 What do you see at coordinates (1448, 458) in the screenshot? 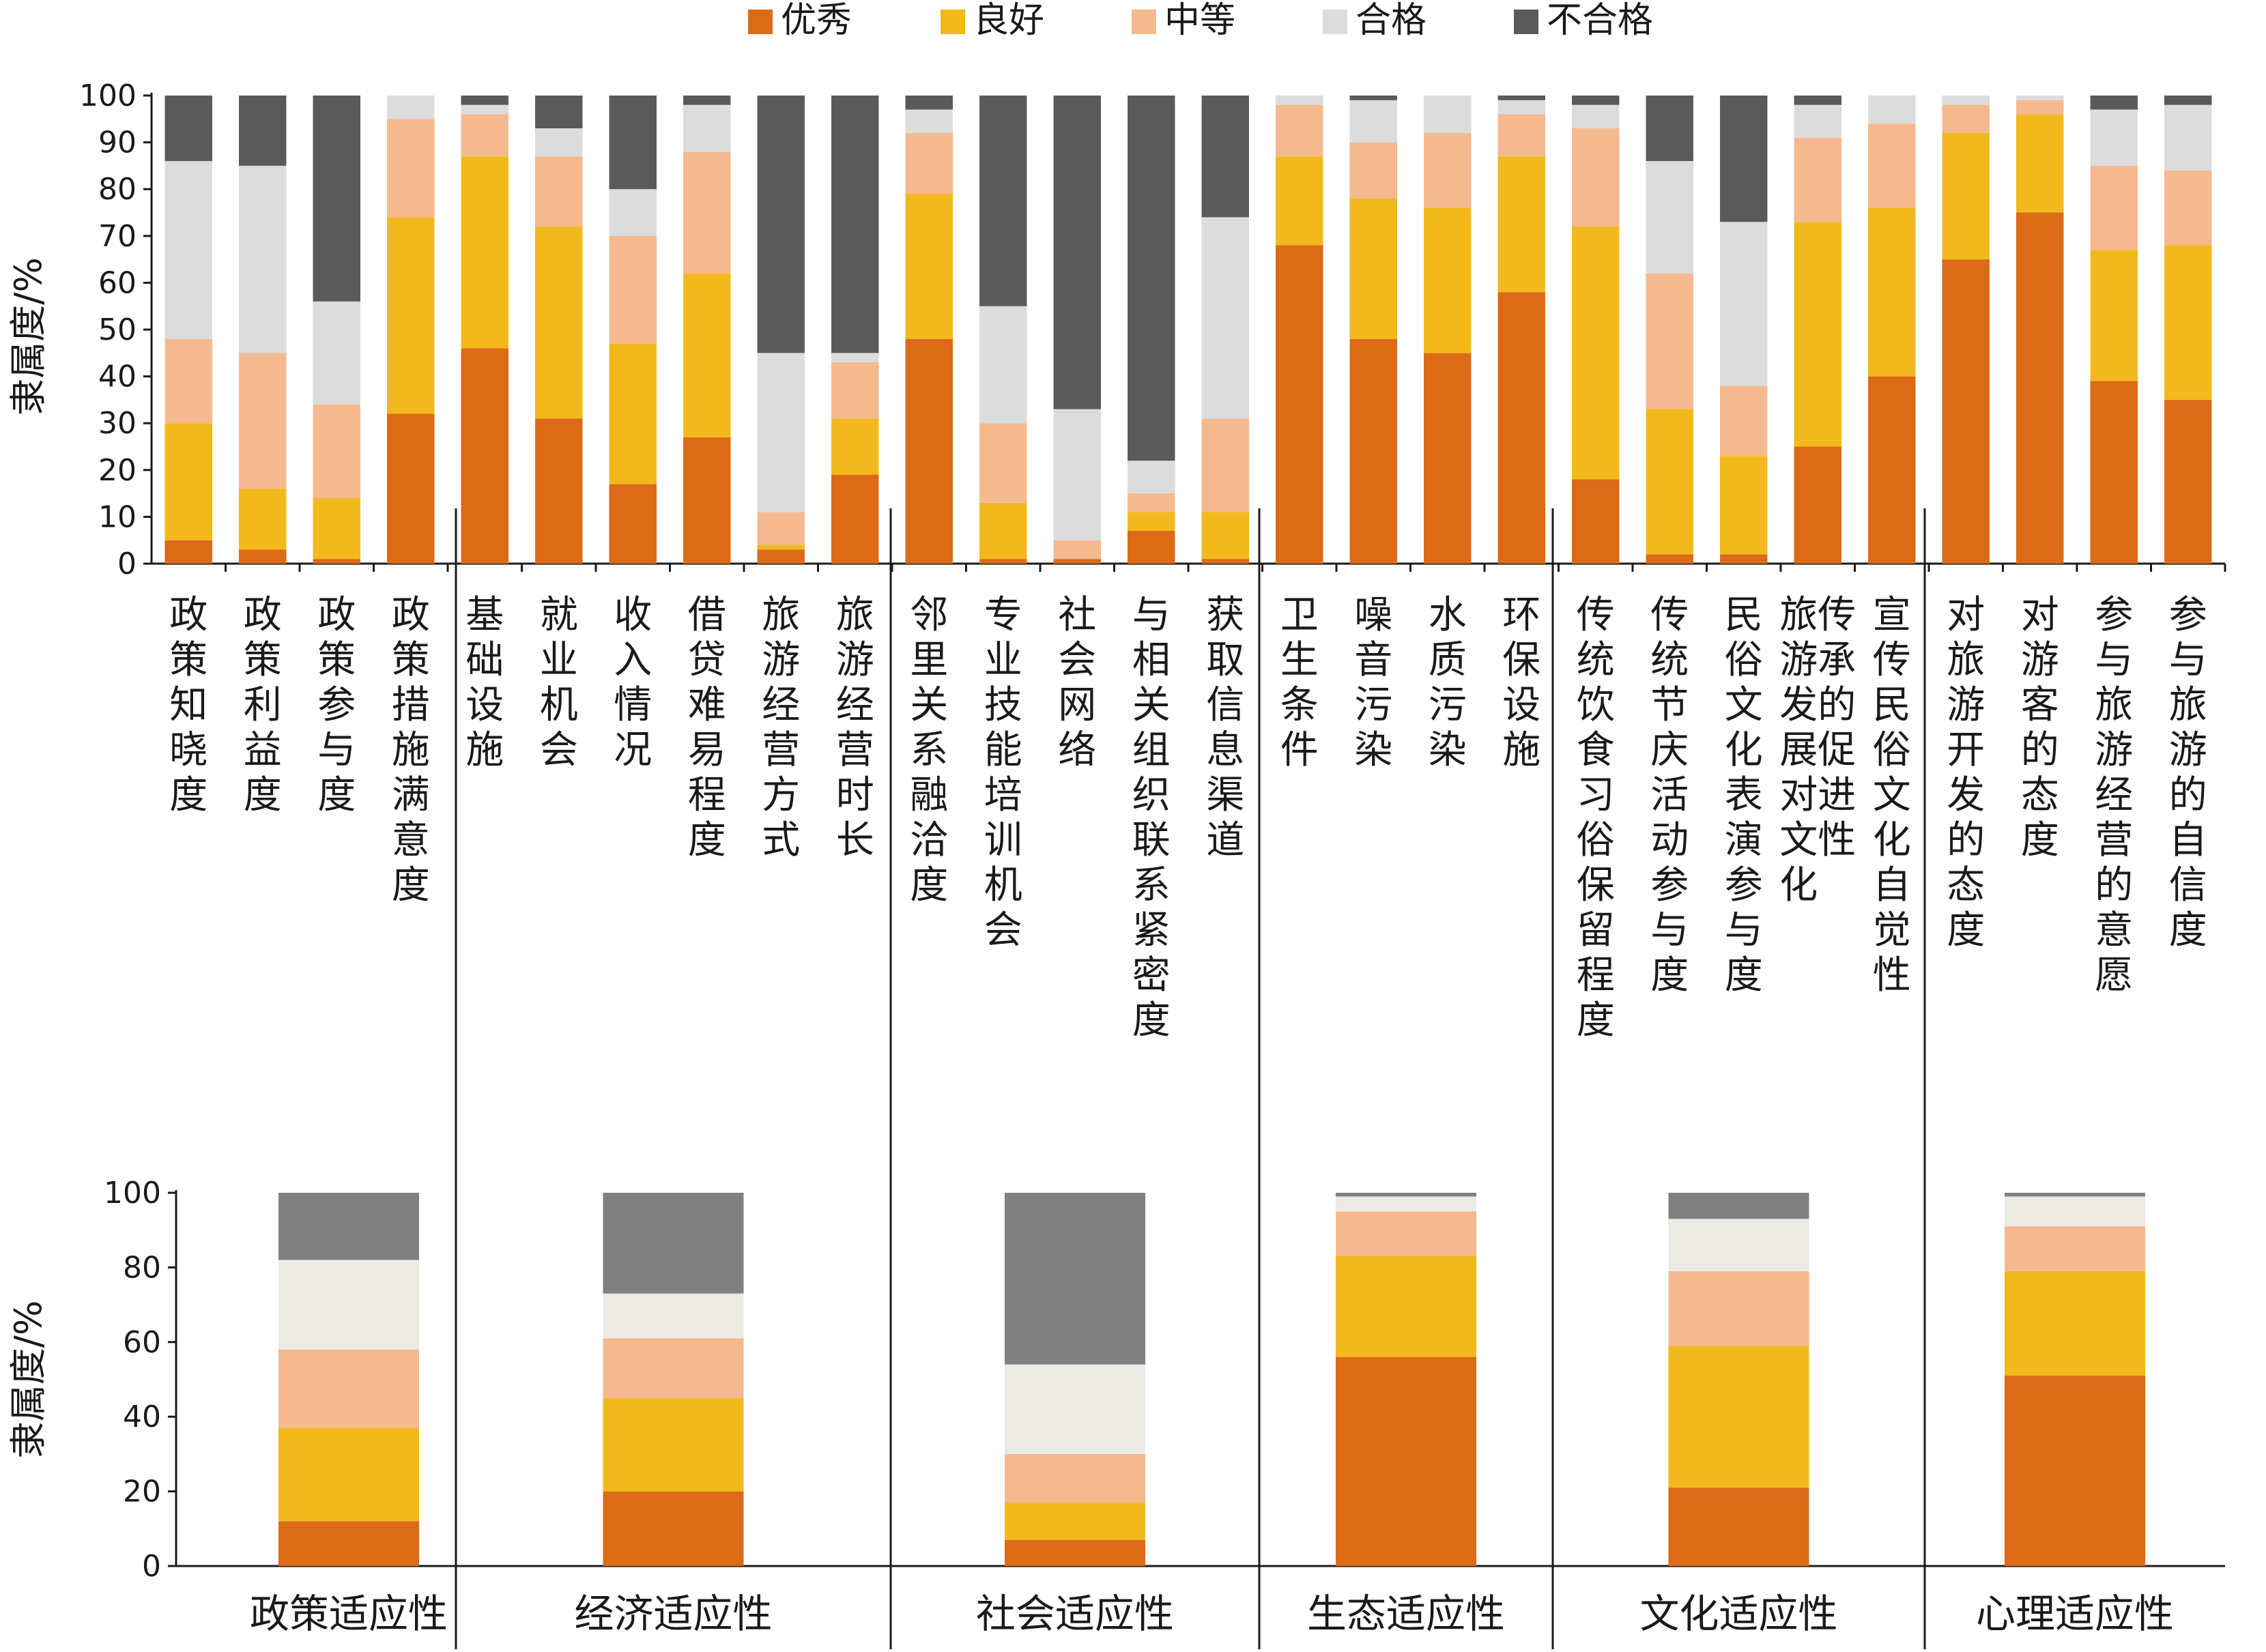
I see `top-bar-优秀-18` at bounding box center [1448, 458].